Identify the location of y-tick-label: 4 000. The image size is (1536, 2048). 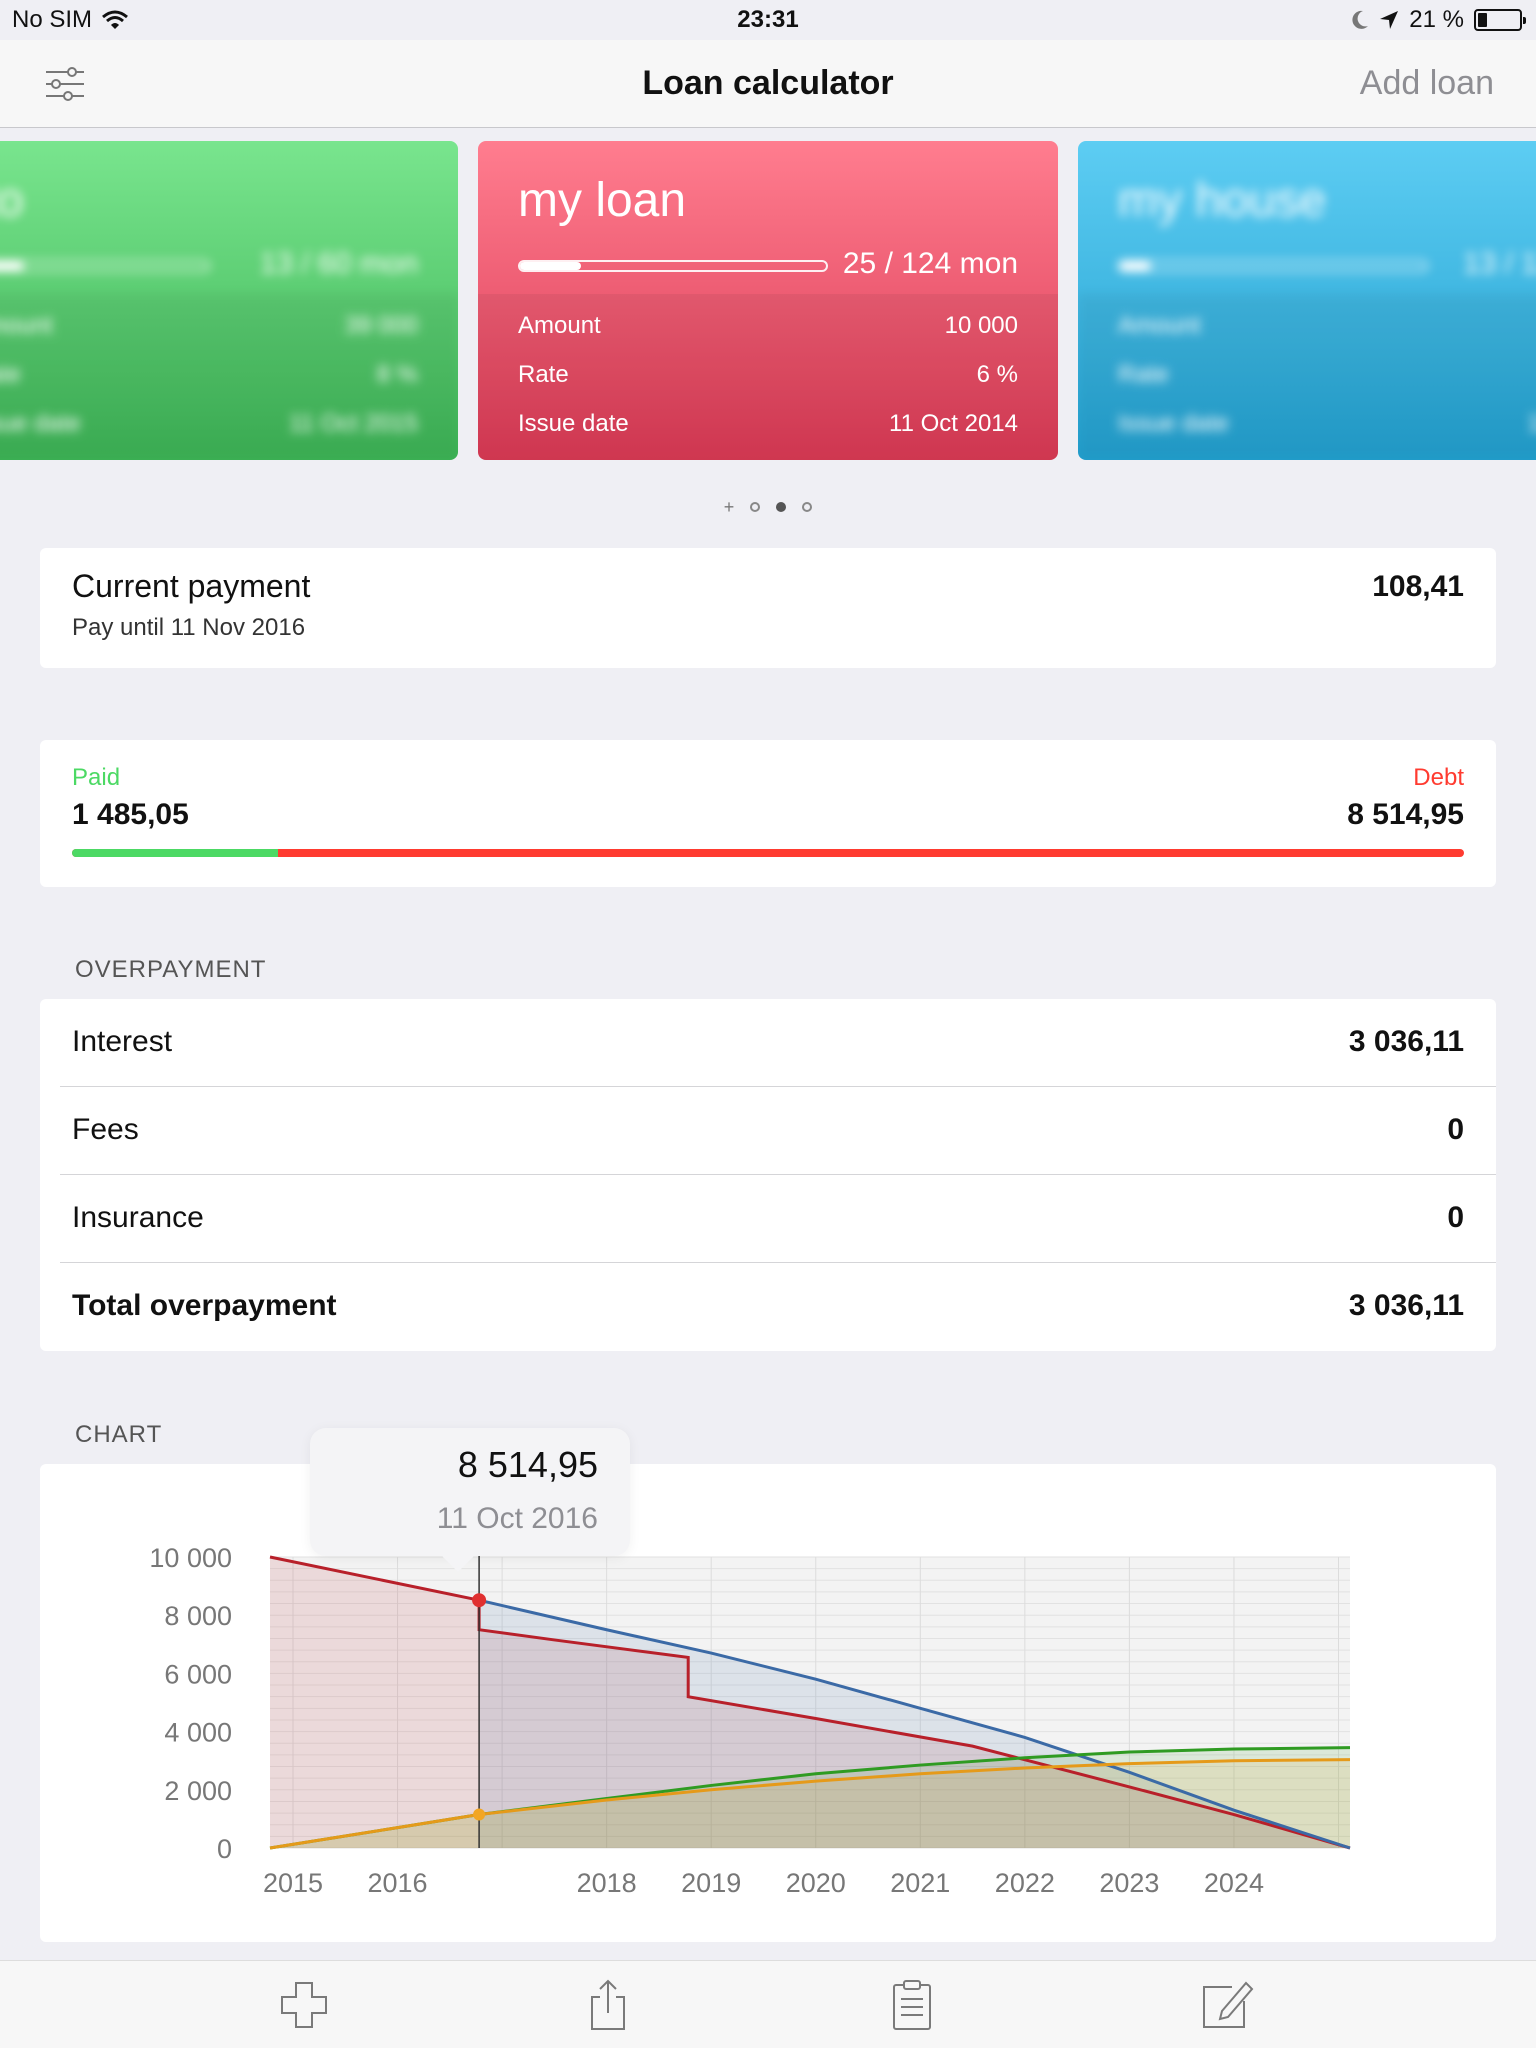
(198, 1733).